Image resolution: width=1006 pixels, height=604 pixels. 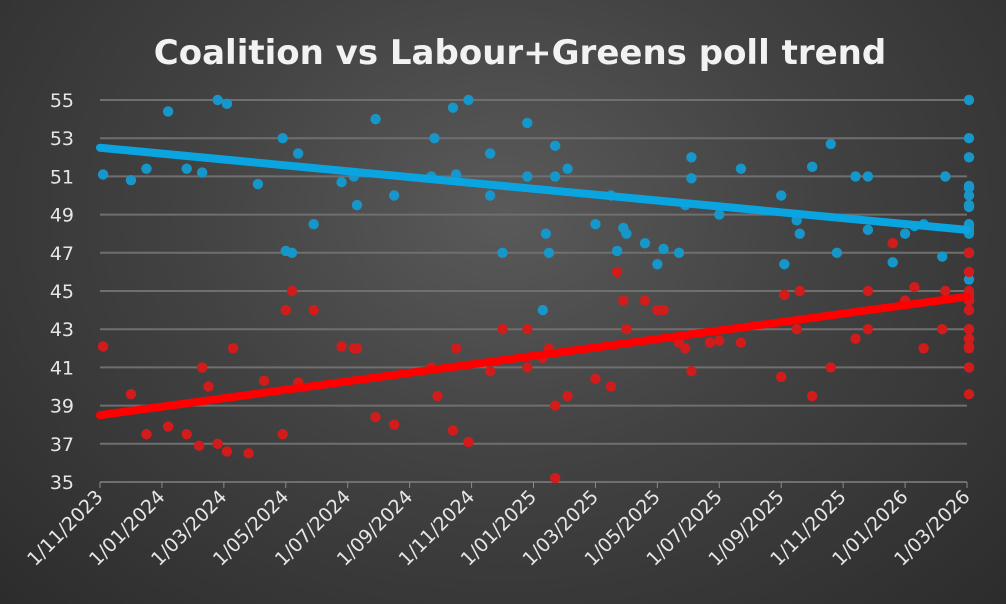 What do you see at coordinates (62, 445) in the screenshot?
I see `y-tick-label: 37` at bounding box center [62, 445].